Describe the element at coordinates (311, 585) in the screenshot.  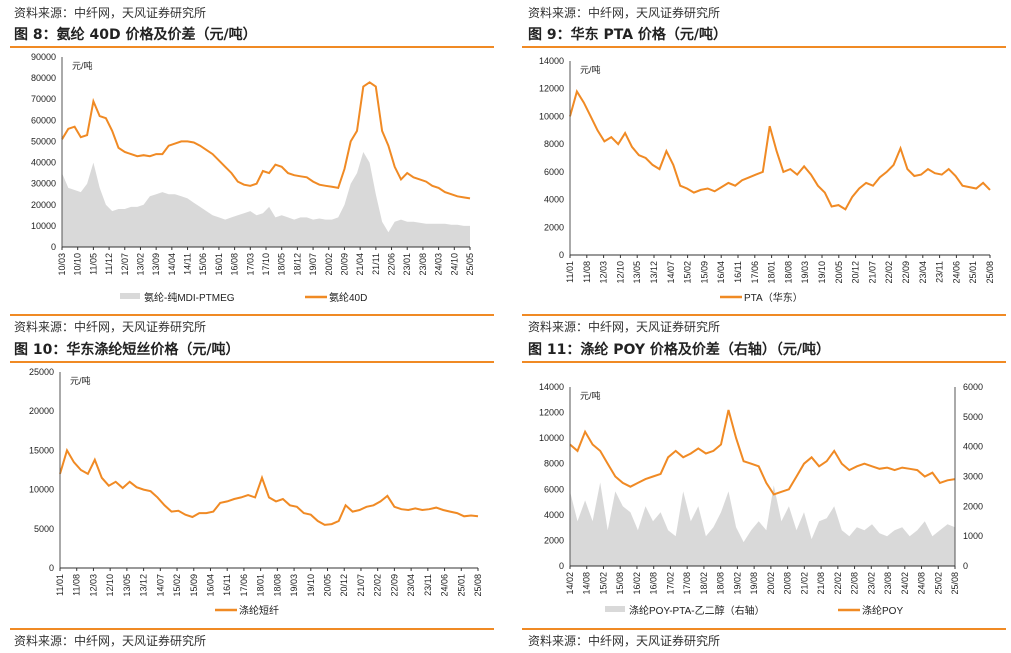
I see `x-tick-label: 19/10` at that location.